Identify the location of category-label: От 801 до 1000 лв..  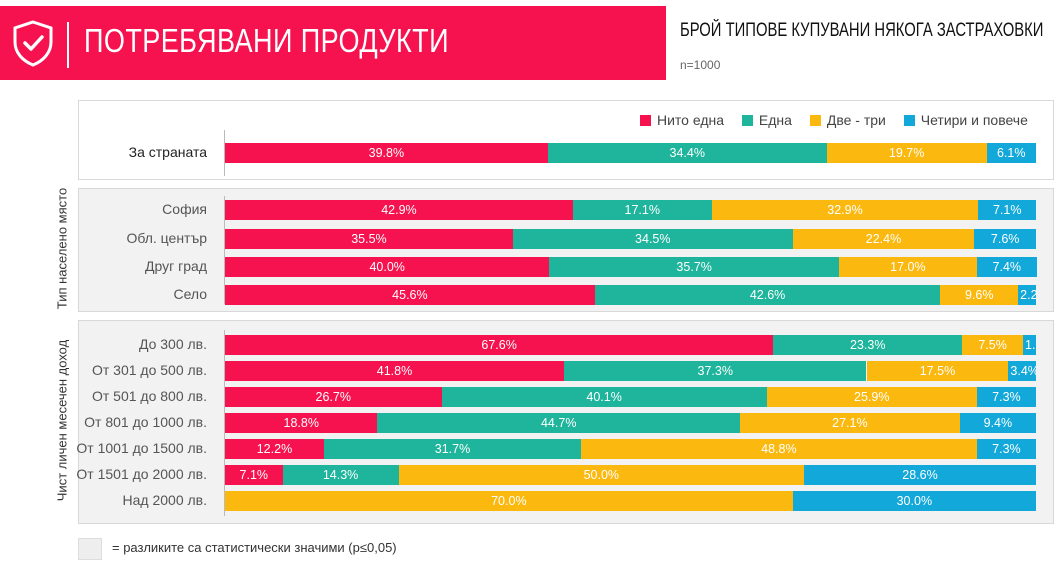
(145, 422).